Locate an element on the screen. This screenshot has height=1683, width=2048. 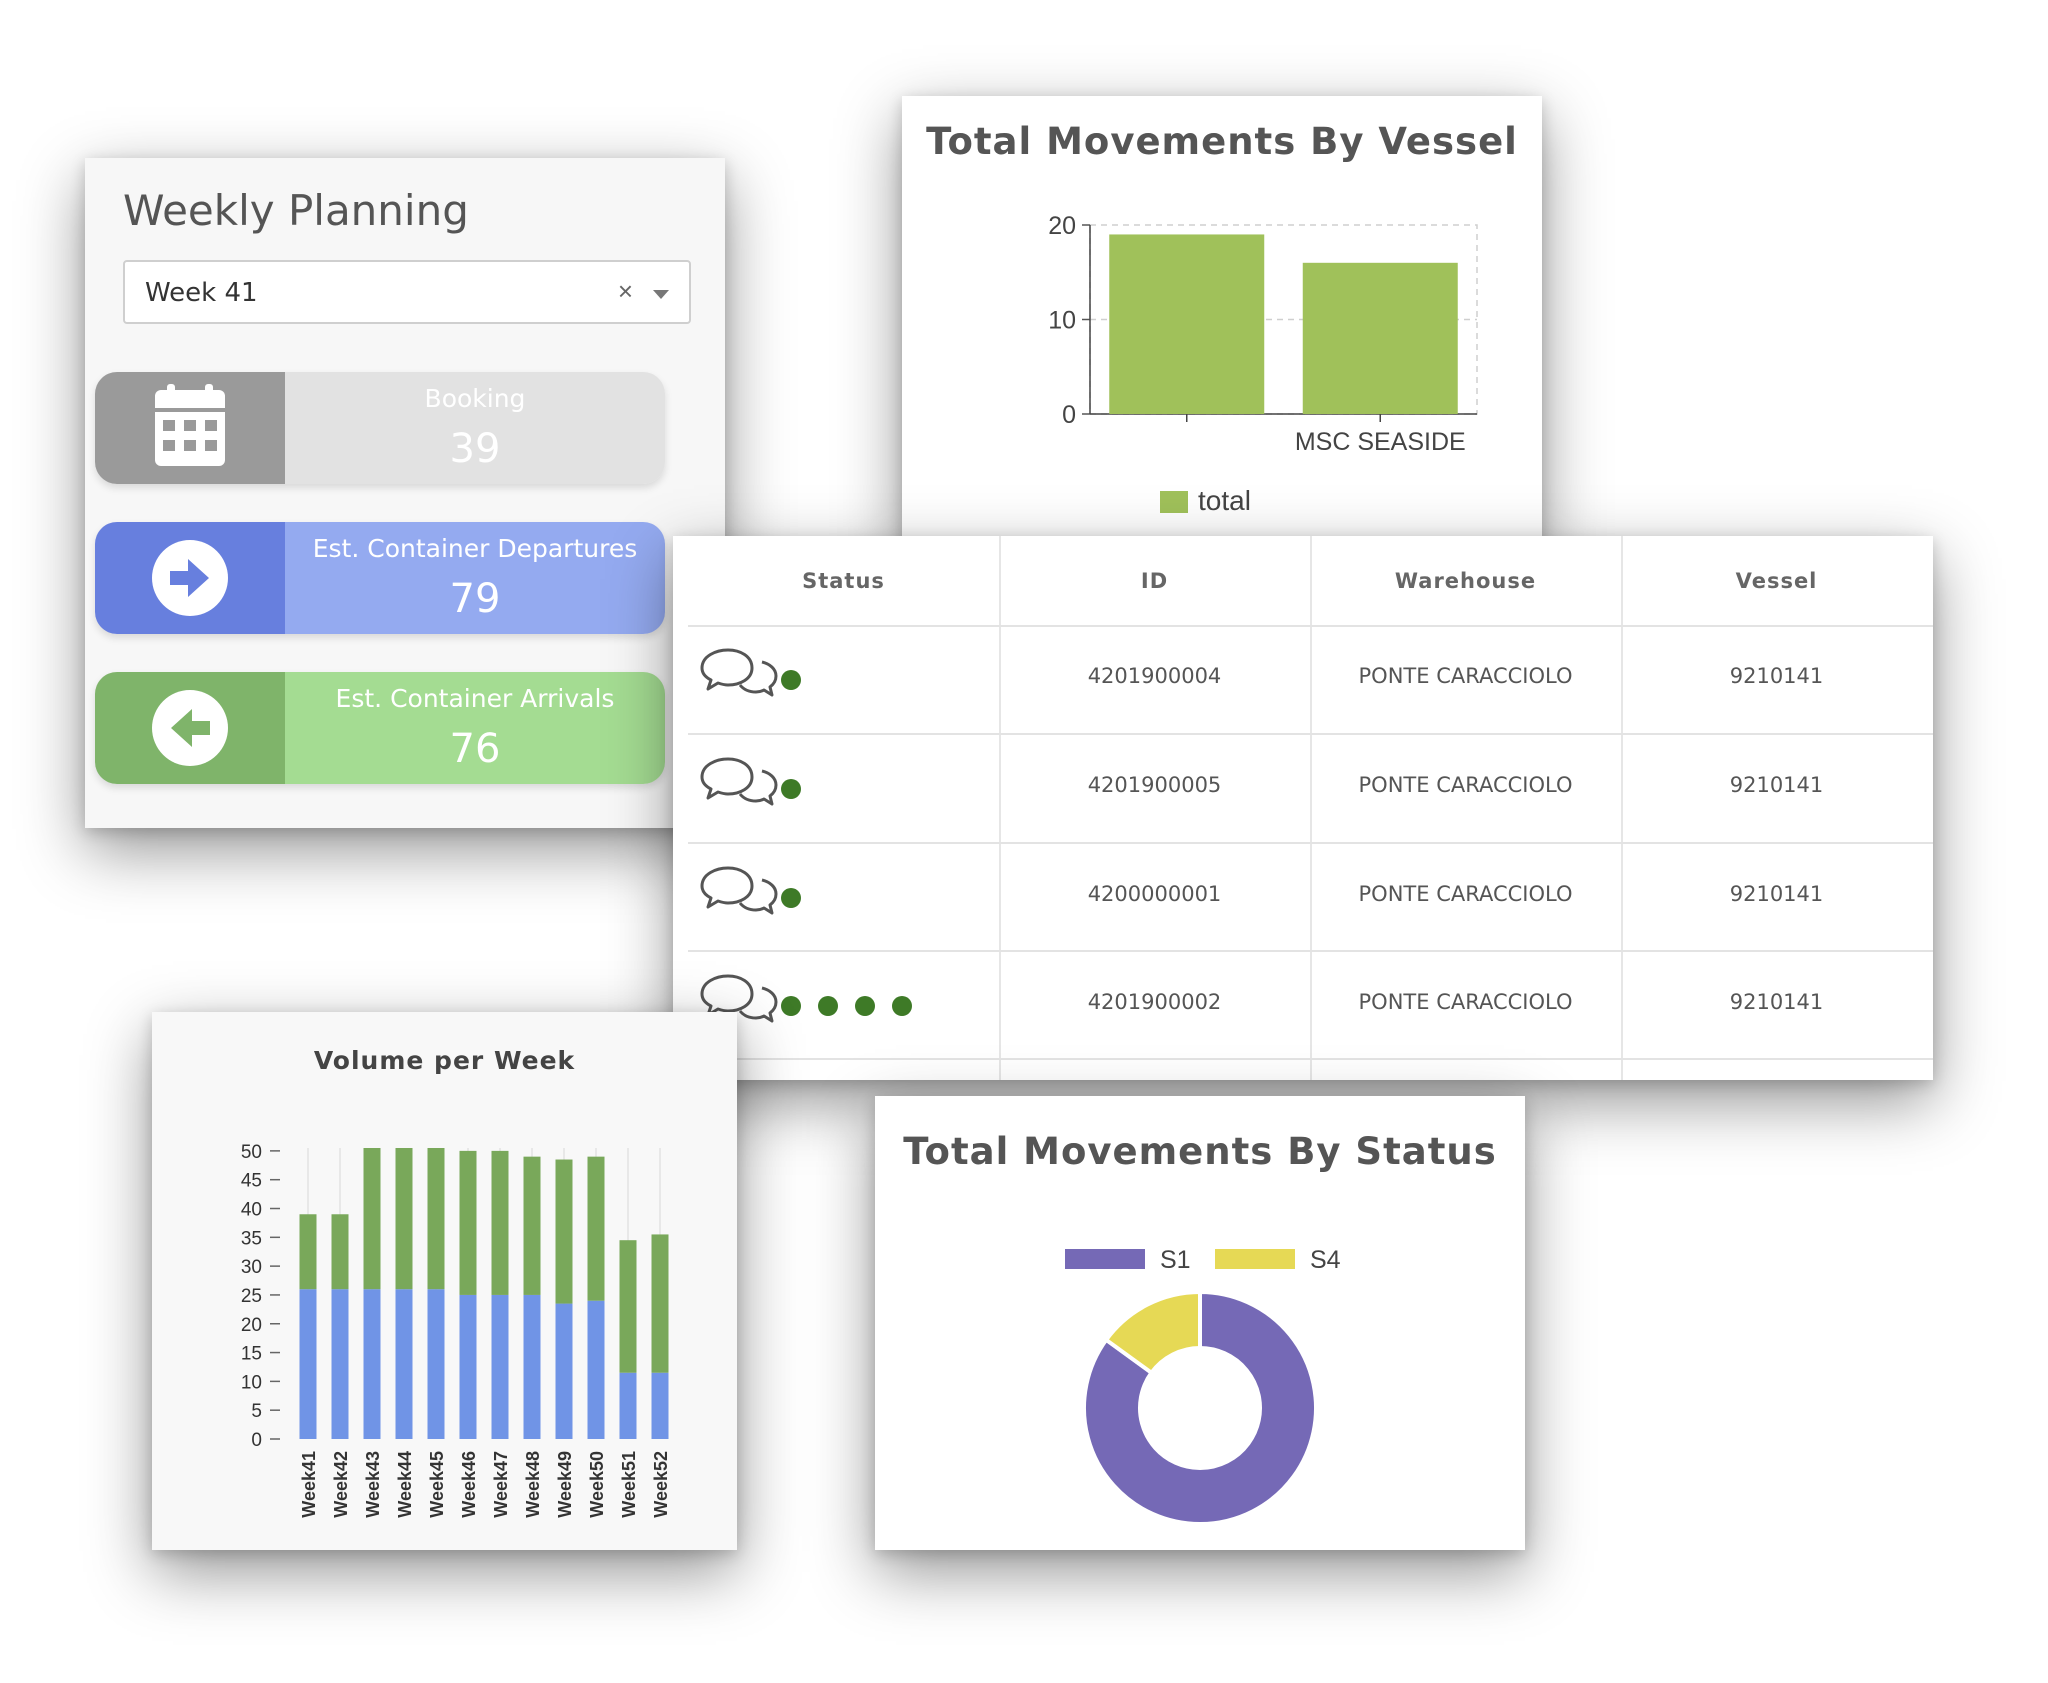
departures-value: 79 is located at coordinates (475, 599).